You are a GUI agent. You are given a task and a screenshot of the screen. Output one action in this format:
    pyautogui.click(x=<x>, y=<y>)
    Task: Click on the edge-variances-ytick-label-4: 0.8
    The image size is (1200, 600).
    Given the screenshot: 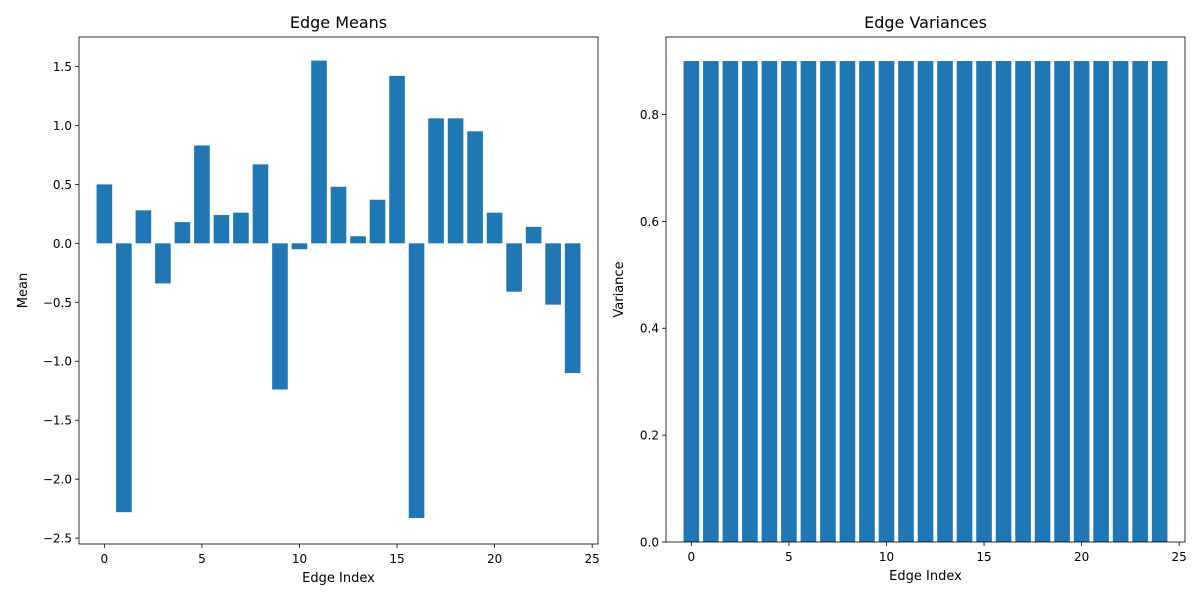 What is the action you would take?
    pyautogui.click(x=649, y=115)
    